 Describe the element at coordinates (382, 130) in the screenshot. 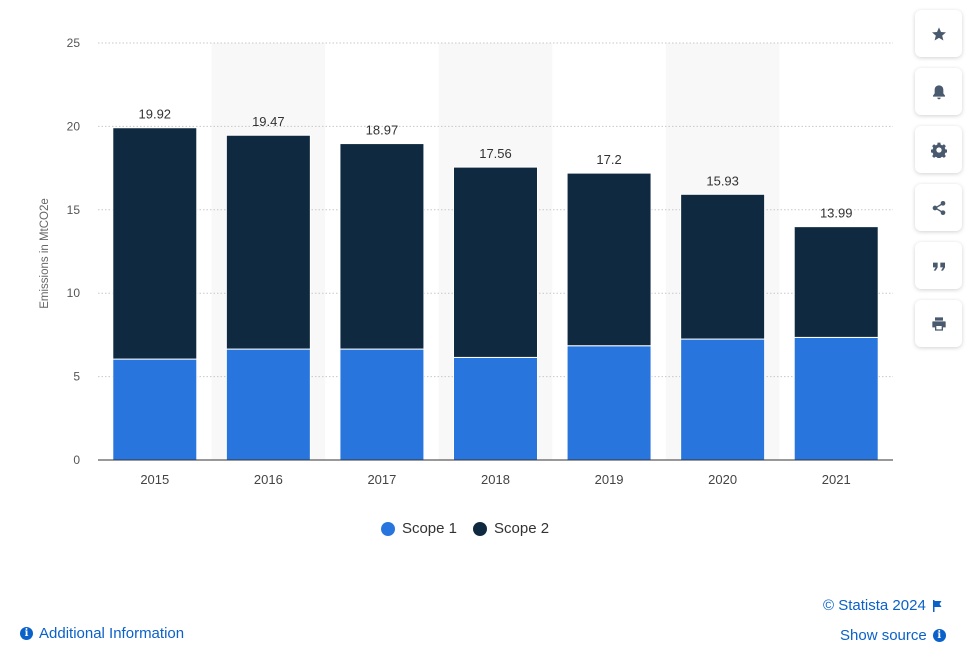

I see `data-label-total: 18.97` at that location.